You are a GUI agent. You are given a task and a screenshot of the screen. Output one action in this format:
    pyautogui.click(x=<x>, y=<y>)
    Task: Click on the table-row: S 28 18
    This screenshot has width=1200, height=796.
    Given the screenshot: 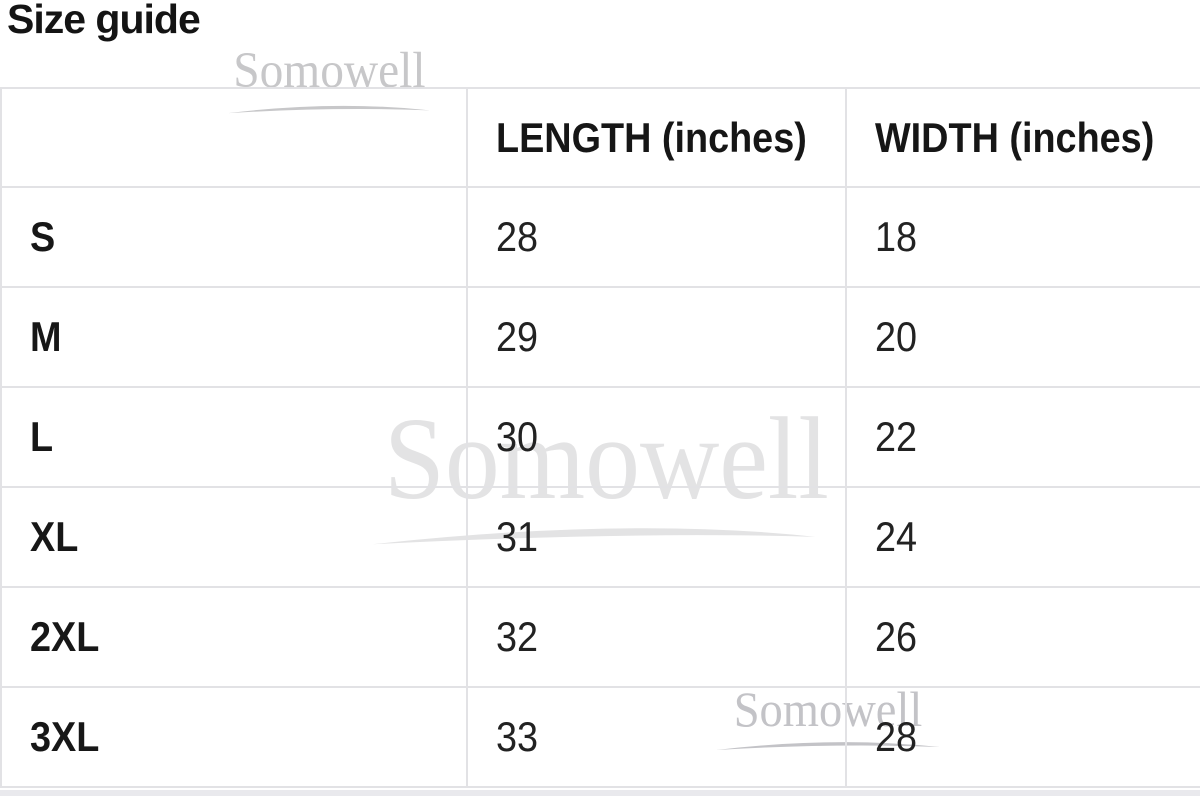 What is the action you would take?
    pyautogui.click(x=600, y=237)
    